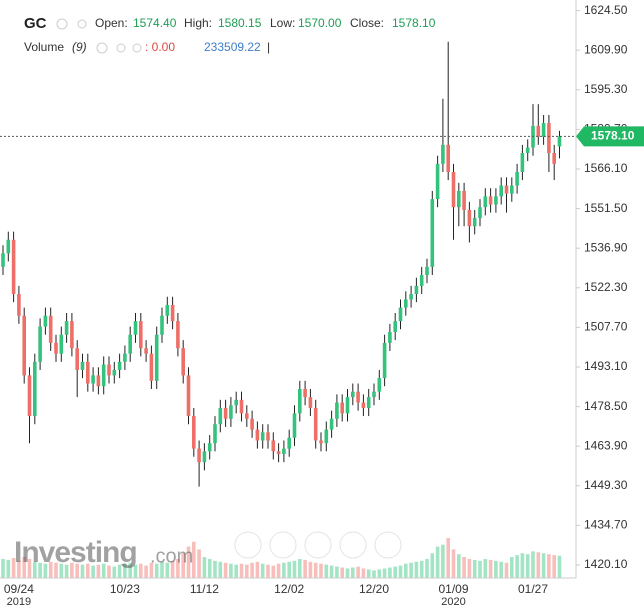 This screenshot has width=644, height=607. I want to click on y-tick-label: 1478.50, so click(606, 406).